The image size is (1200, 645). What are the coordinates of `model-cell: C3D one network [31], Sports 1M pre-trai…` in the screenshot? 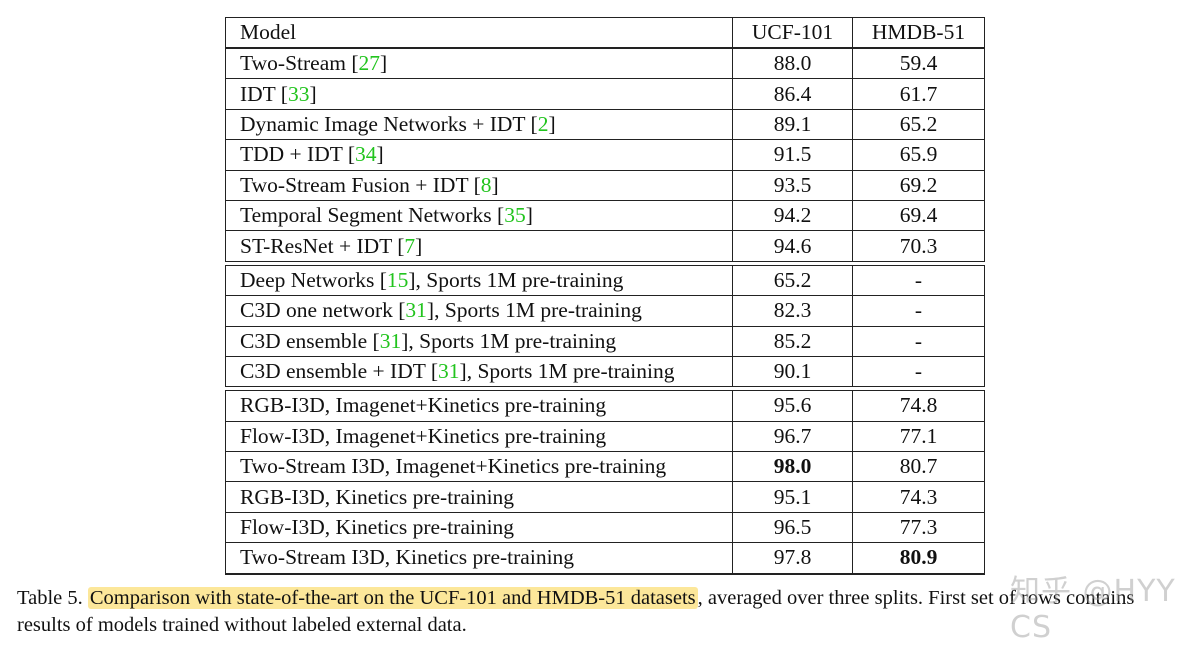 It's located at (479, 311).